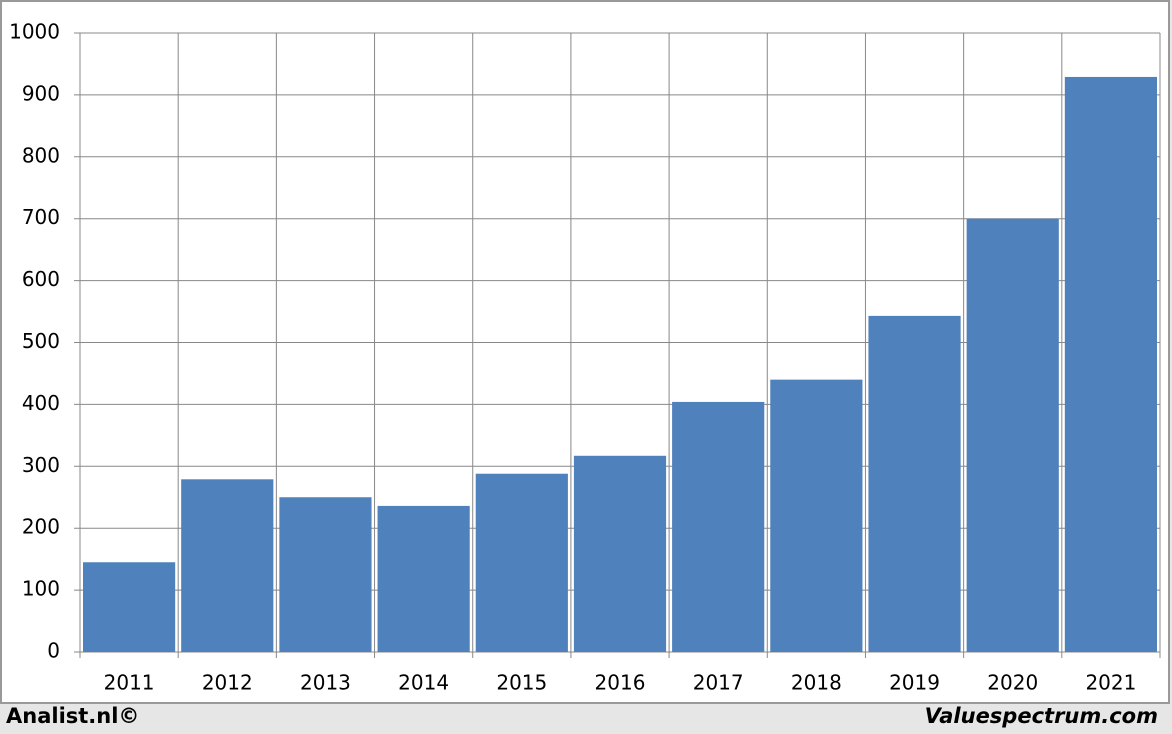 This screenshot has width=1172, height=734. I want to click on footer-right: Valuespectrum.com, so click(1041, 716).